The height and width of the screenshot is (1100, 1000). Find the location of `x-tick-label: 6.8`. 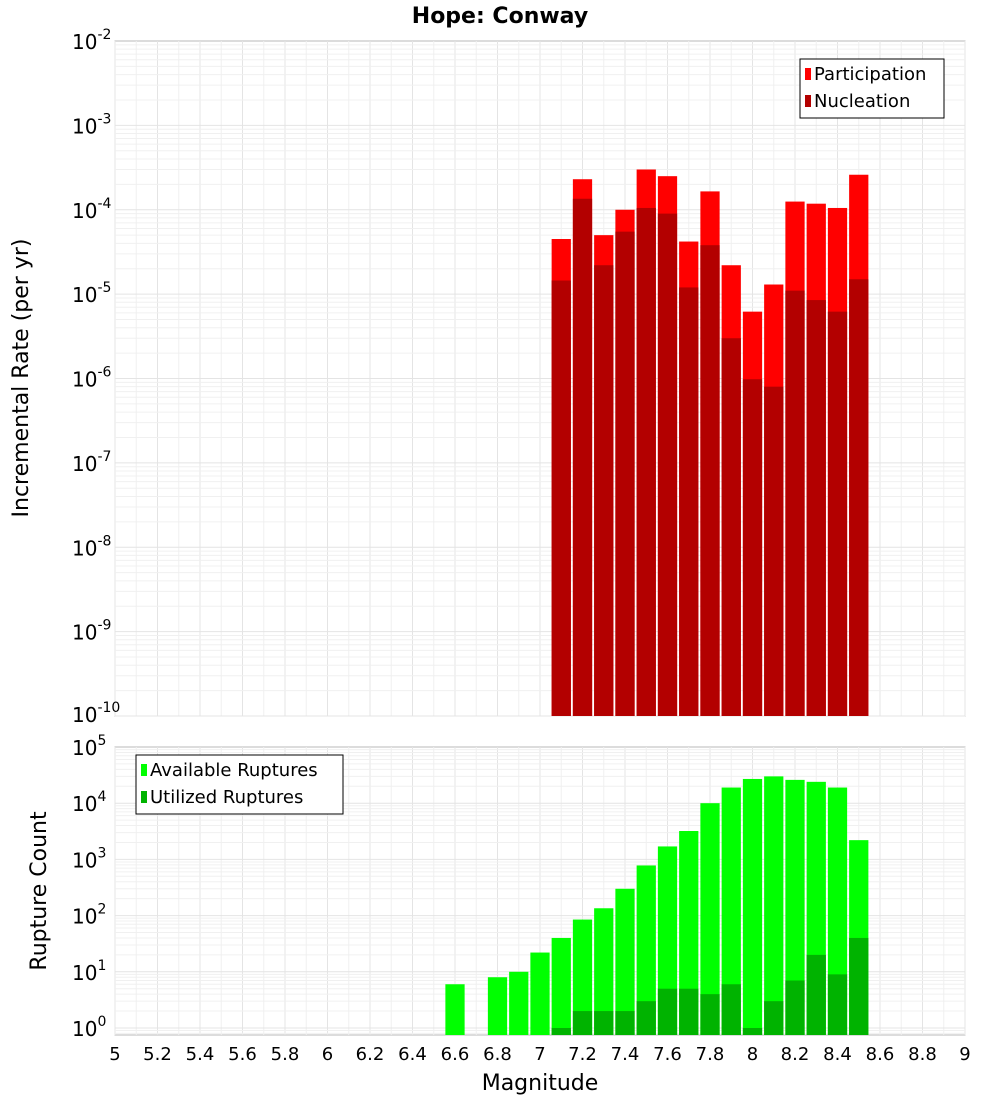

x-tick-label: 6.8 is located at coordinates (497, 1054).